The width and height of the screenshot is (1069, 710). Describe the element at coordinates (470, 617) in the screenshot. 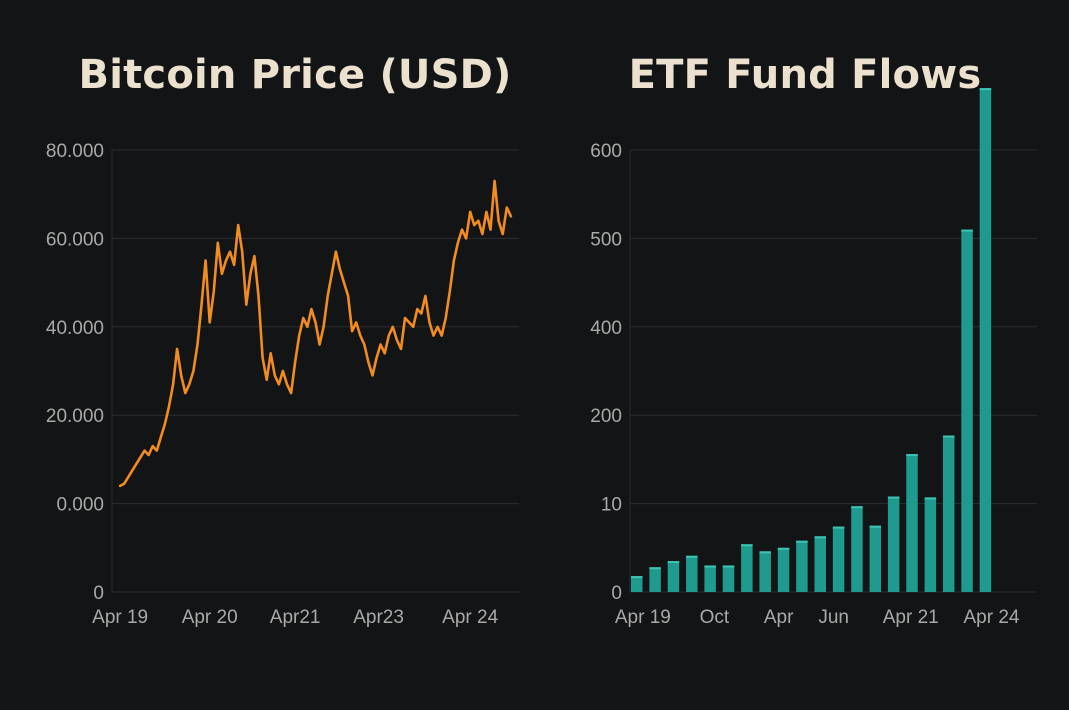

I see `bitcoin-x-tick-label: Apr 24` at that location.